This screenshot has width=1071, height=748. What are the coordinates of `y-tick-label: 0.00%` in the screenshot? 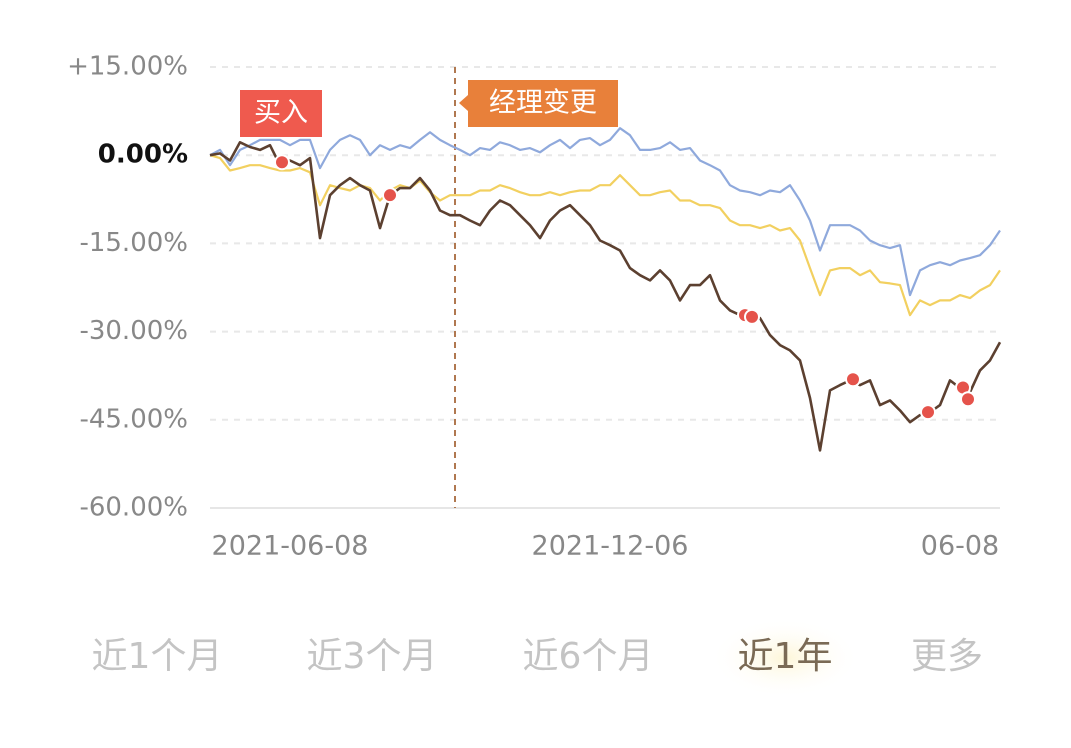 It's located at (143, 155).